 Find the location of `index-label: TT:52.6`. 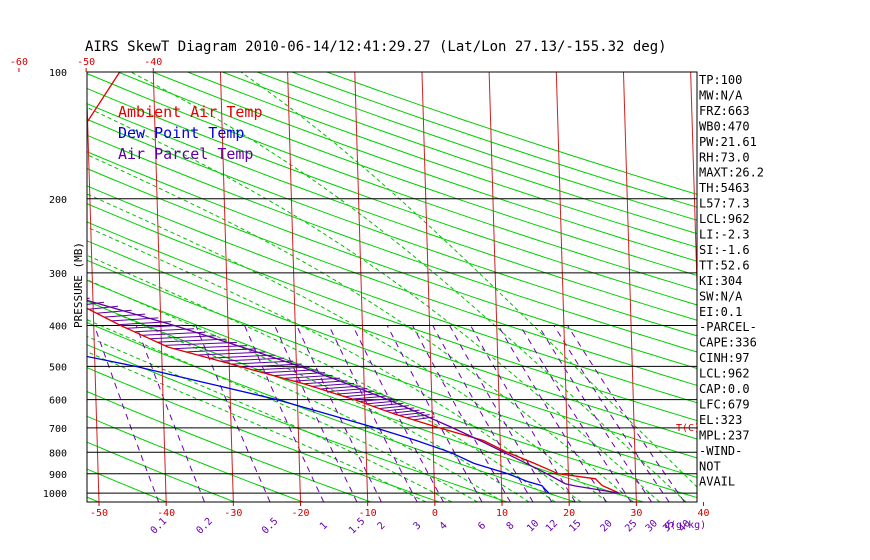

index-label: TT:52.6 is located at coordinates (724, 265).